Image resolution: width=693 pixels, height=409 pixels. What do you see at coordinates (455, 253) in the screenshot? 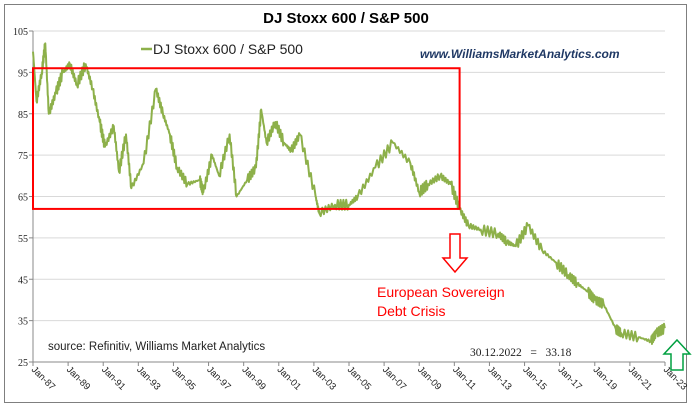
I see `down-arrow-icon` at bounding box center [455, 253].